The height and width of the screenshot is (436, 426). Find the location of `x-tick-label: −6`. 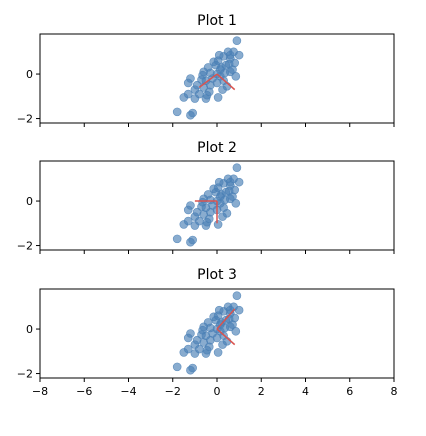

x-tick-label: −6 is located at coordinates (84, 391).